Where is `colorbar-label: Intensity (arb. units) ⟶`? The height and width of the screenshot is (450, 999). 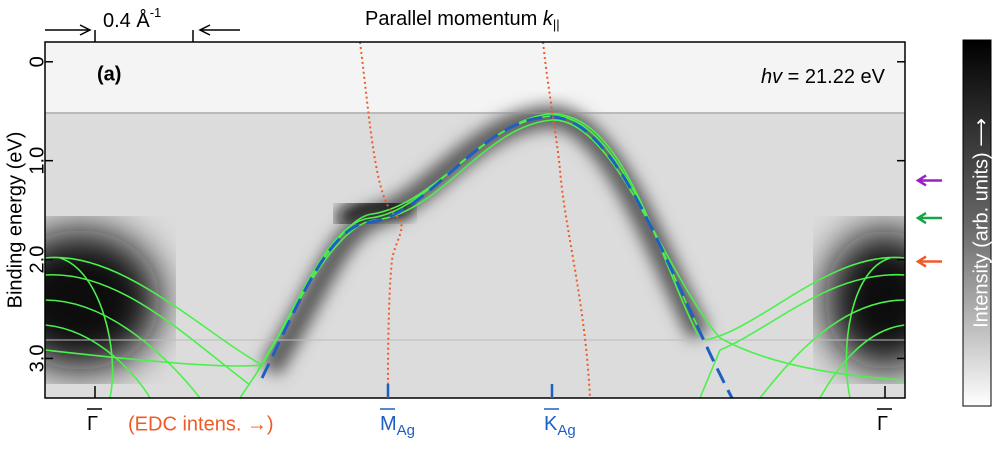 colorbar-label: Intensity (arb. units) ⟶ is located at coordinates (981, 223).